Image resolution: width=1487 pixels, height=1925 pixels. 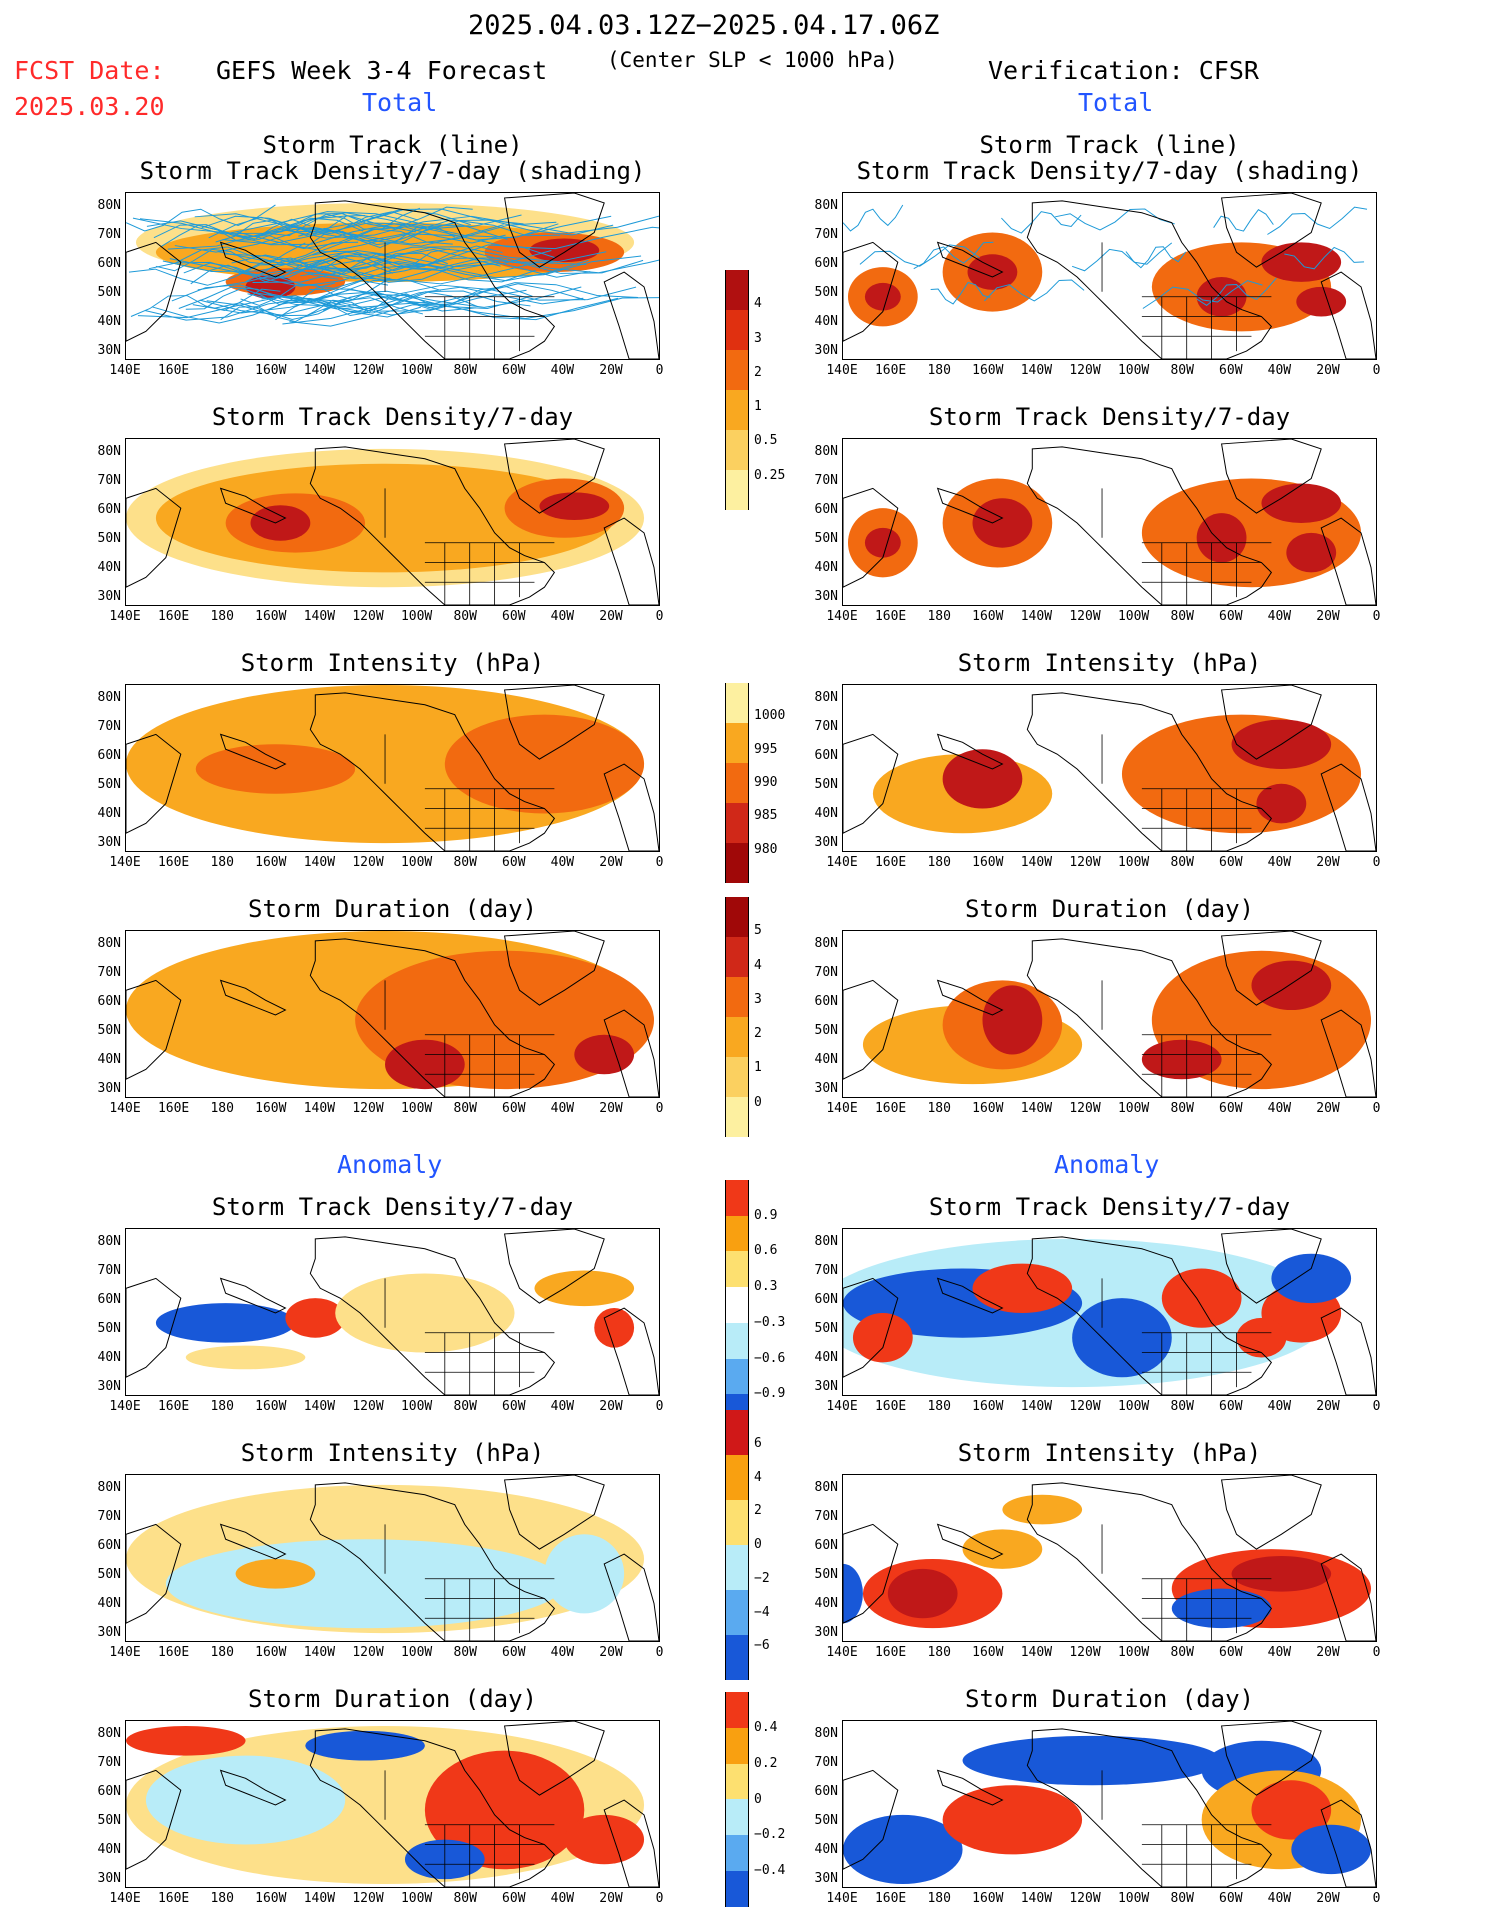 I want to click on lat-label: 60N, so click(x=826, y=263).